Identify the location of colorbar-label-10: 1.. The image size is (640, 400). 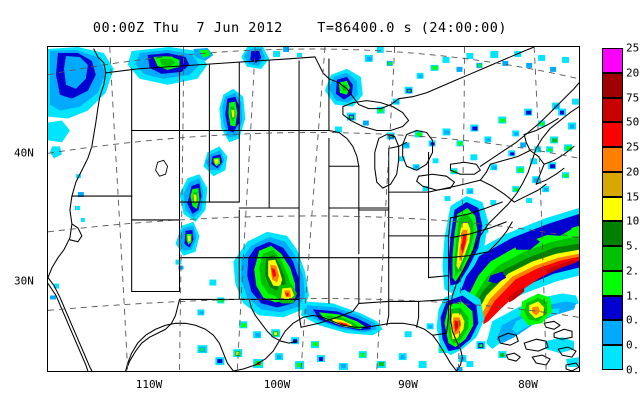
(633, 296).